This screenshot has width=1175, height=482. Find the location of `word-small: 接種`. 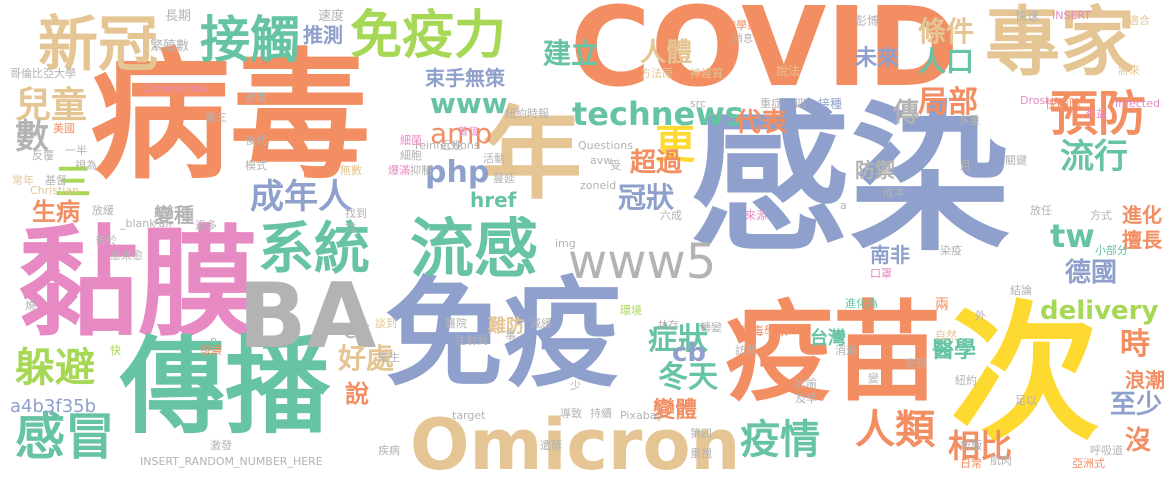

word-small: 接種 is located at coordinates (830, 104).